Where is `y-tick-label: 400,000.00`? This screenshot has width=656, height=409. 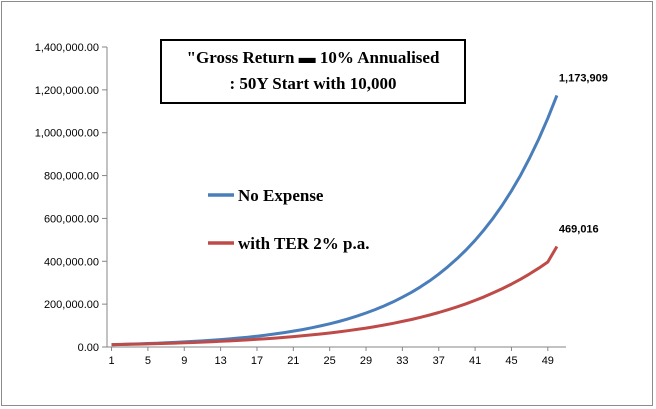
y-tick-label: 400,000.00 is located at coordinates (71, 262).